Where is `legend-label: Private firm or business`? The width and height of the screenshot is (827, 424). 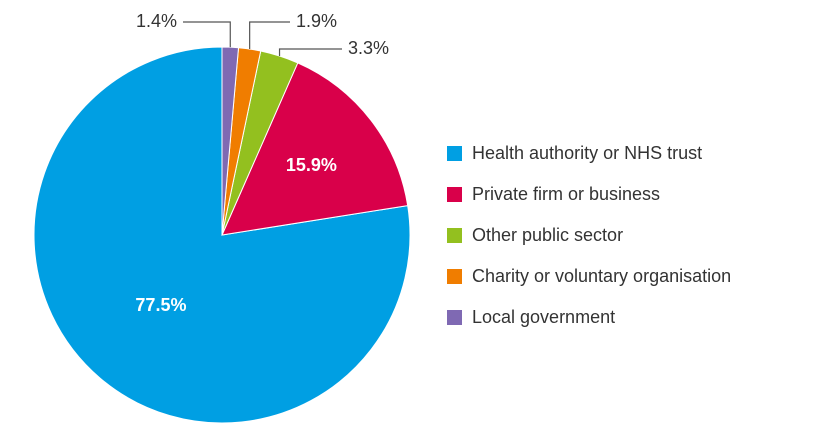 legend-label: Private firm or business is located at coordinates (566, 194).